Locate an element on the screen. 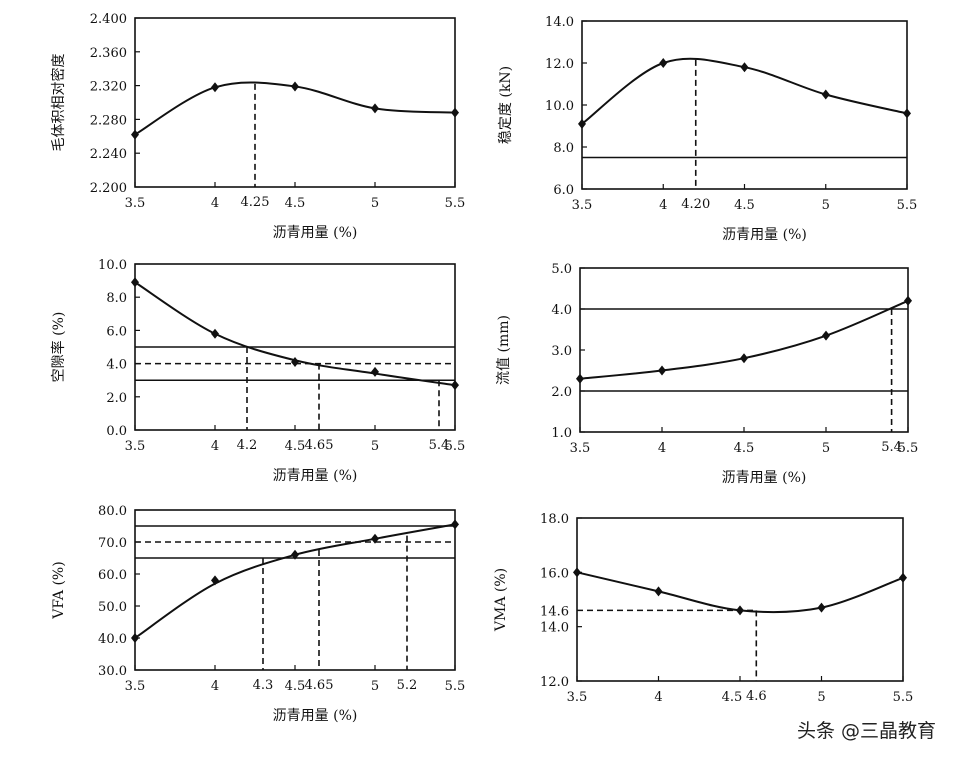 The width and height of the screenshot is (962, 768). y-tick-label: 3.0 is located at coordinates (561, 351).